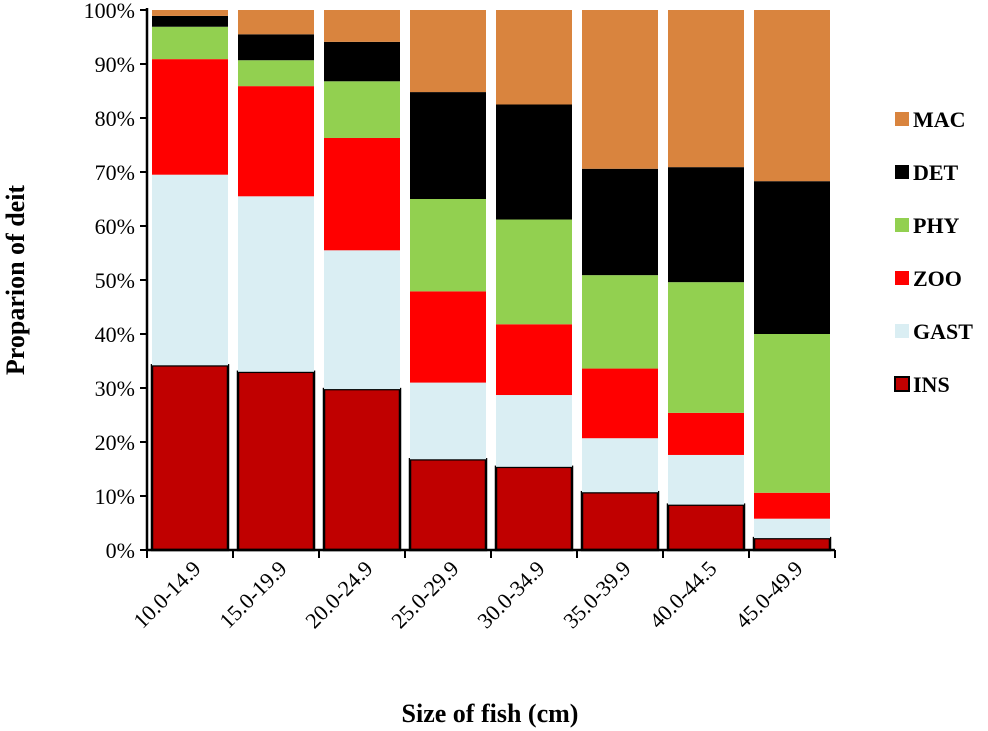  Describe the element at coordinates (15, 280) in the screenshot. I see `y-axis-title: Proparion of deit` at that location.